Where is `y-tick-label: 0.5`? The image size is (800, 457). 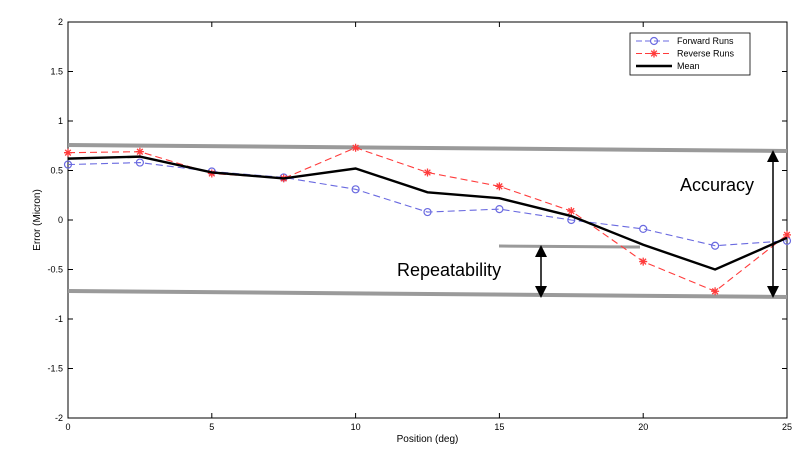
y-tick-label: 0.5 is located at coordinates (56, 171).